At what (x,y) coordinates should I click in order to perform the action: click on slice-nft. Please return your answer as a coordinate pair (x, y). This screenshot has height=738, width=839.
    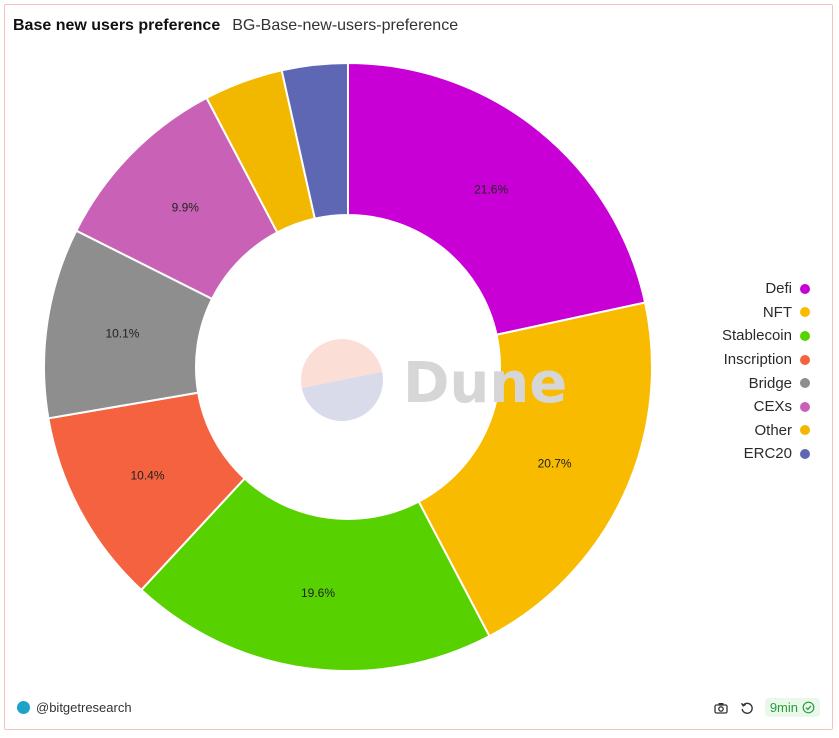
    Looking at the image, I should click on (535, 469).